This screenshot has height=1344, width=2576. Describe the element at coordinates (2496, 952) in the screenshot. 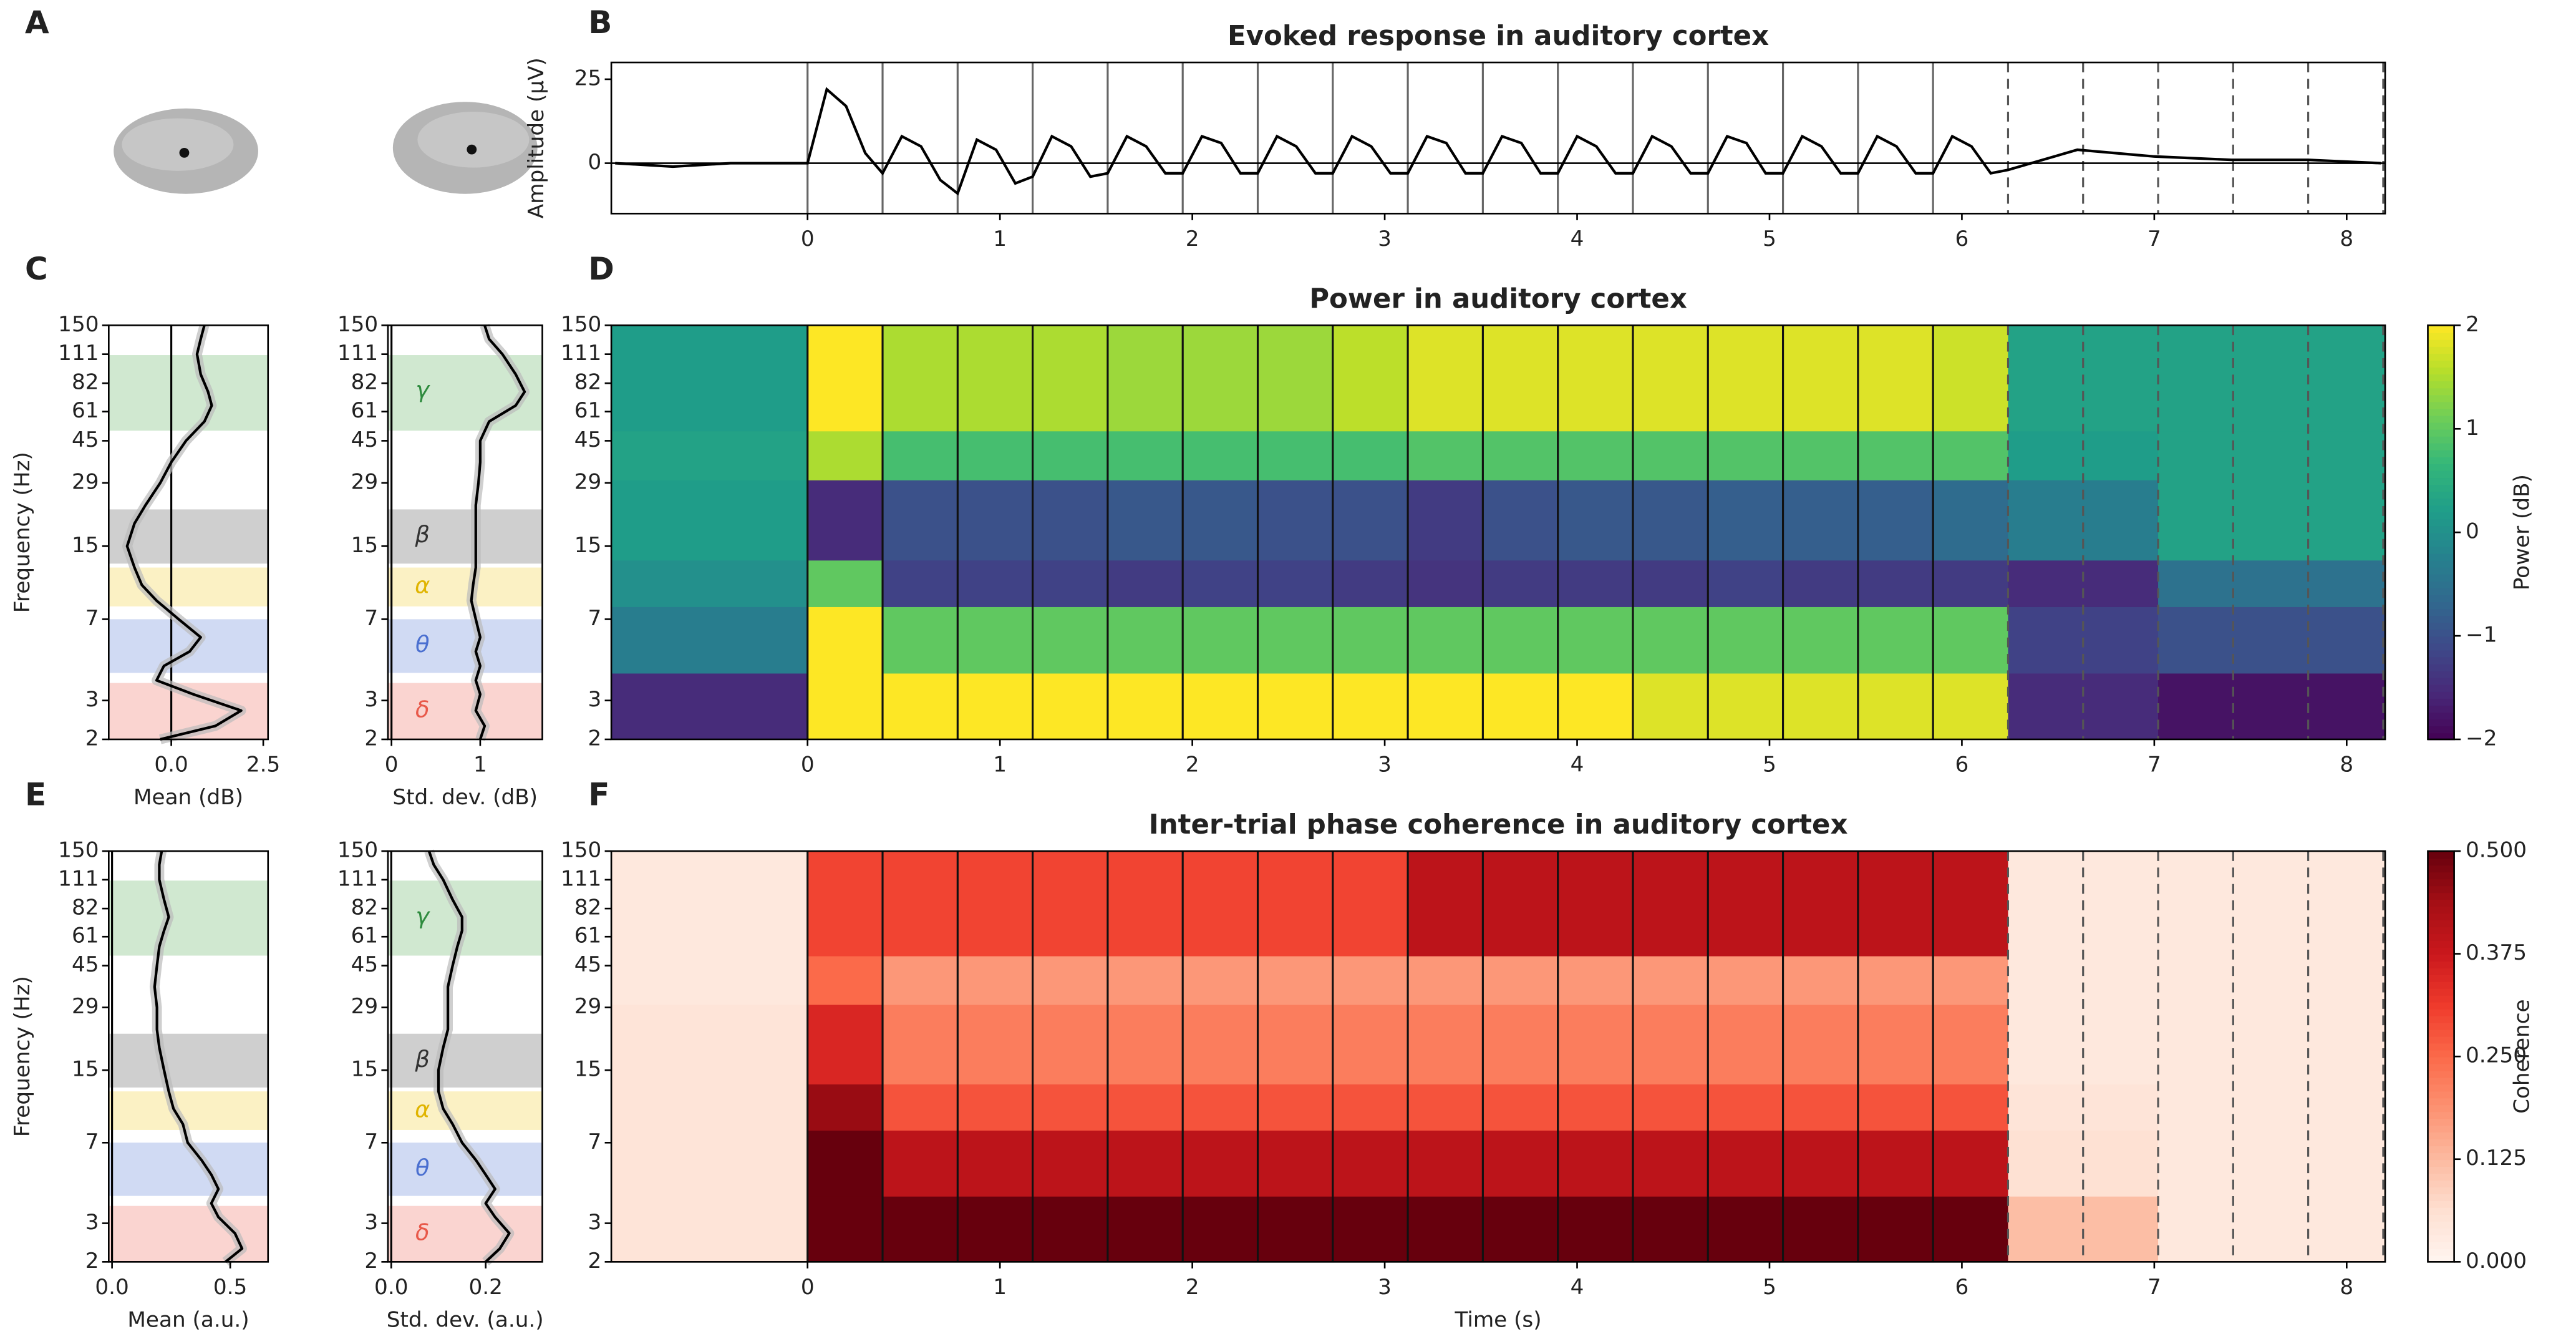

I see `colorbar-tick-label: 0.375` at that location.